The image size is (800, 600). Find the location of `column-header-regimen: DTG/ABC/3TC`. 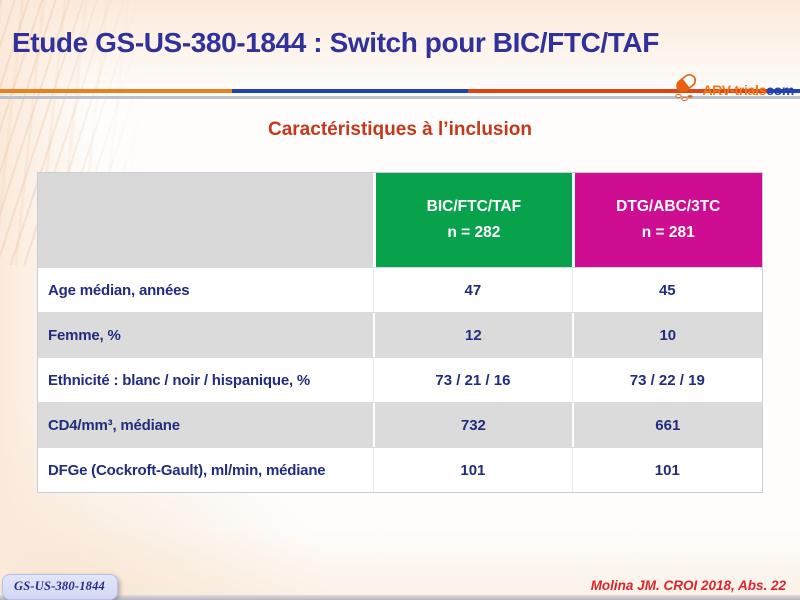

column-header-regimen: DTG/ABC/3TC is located at coordinates (668, 207).